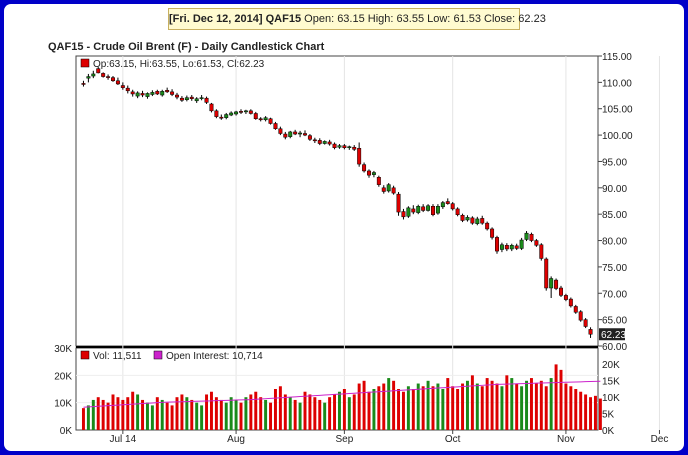 This screenshot has height=455, width=688. I want to click on last-price-label: 62.23, so click(613, 335).